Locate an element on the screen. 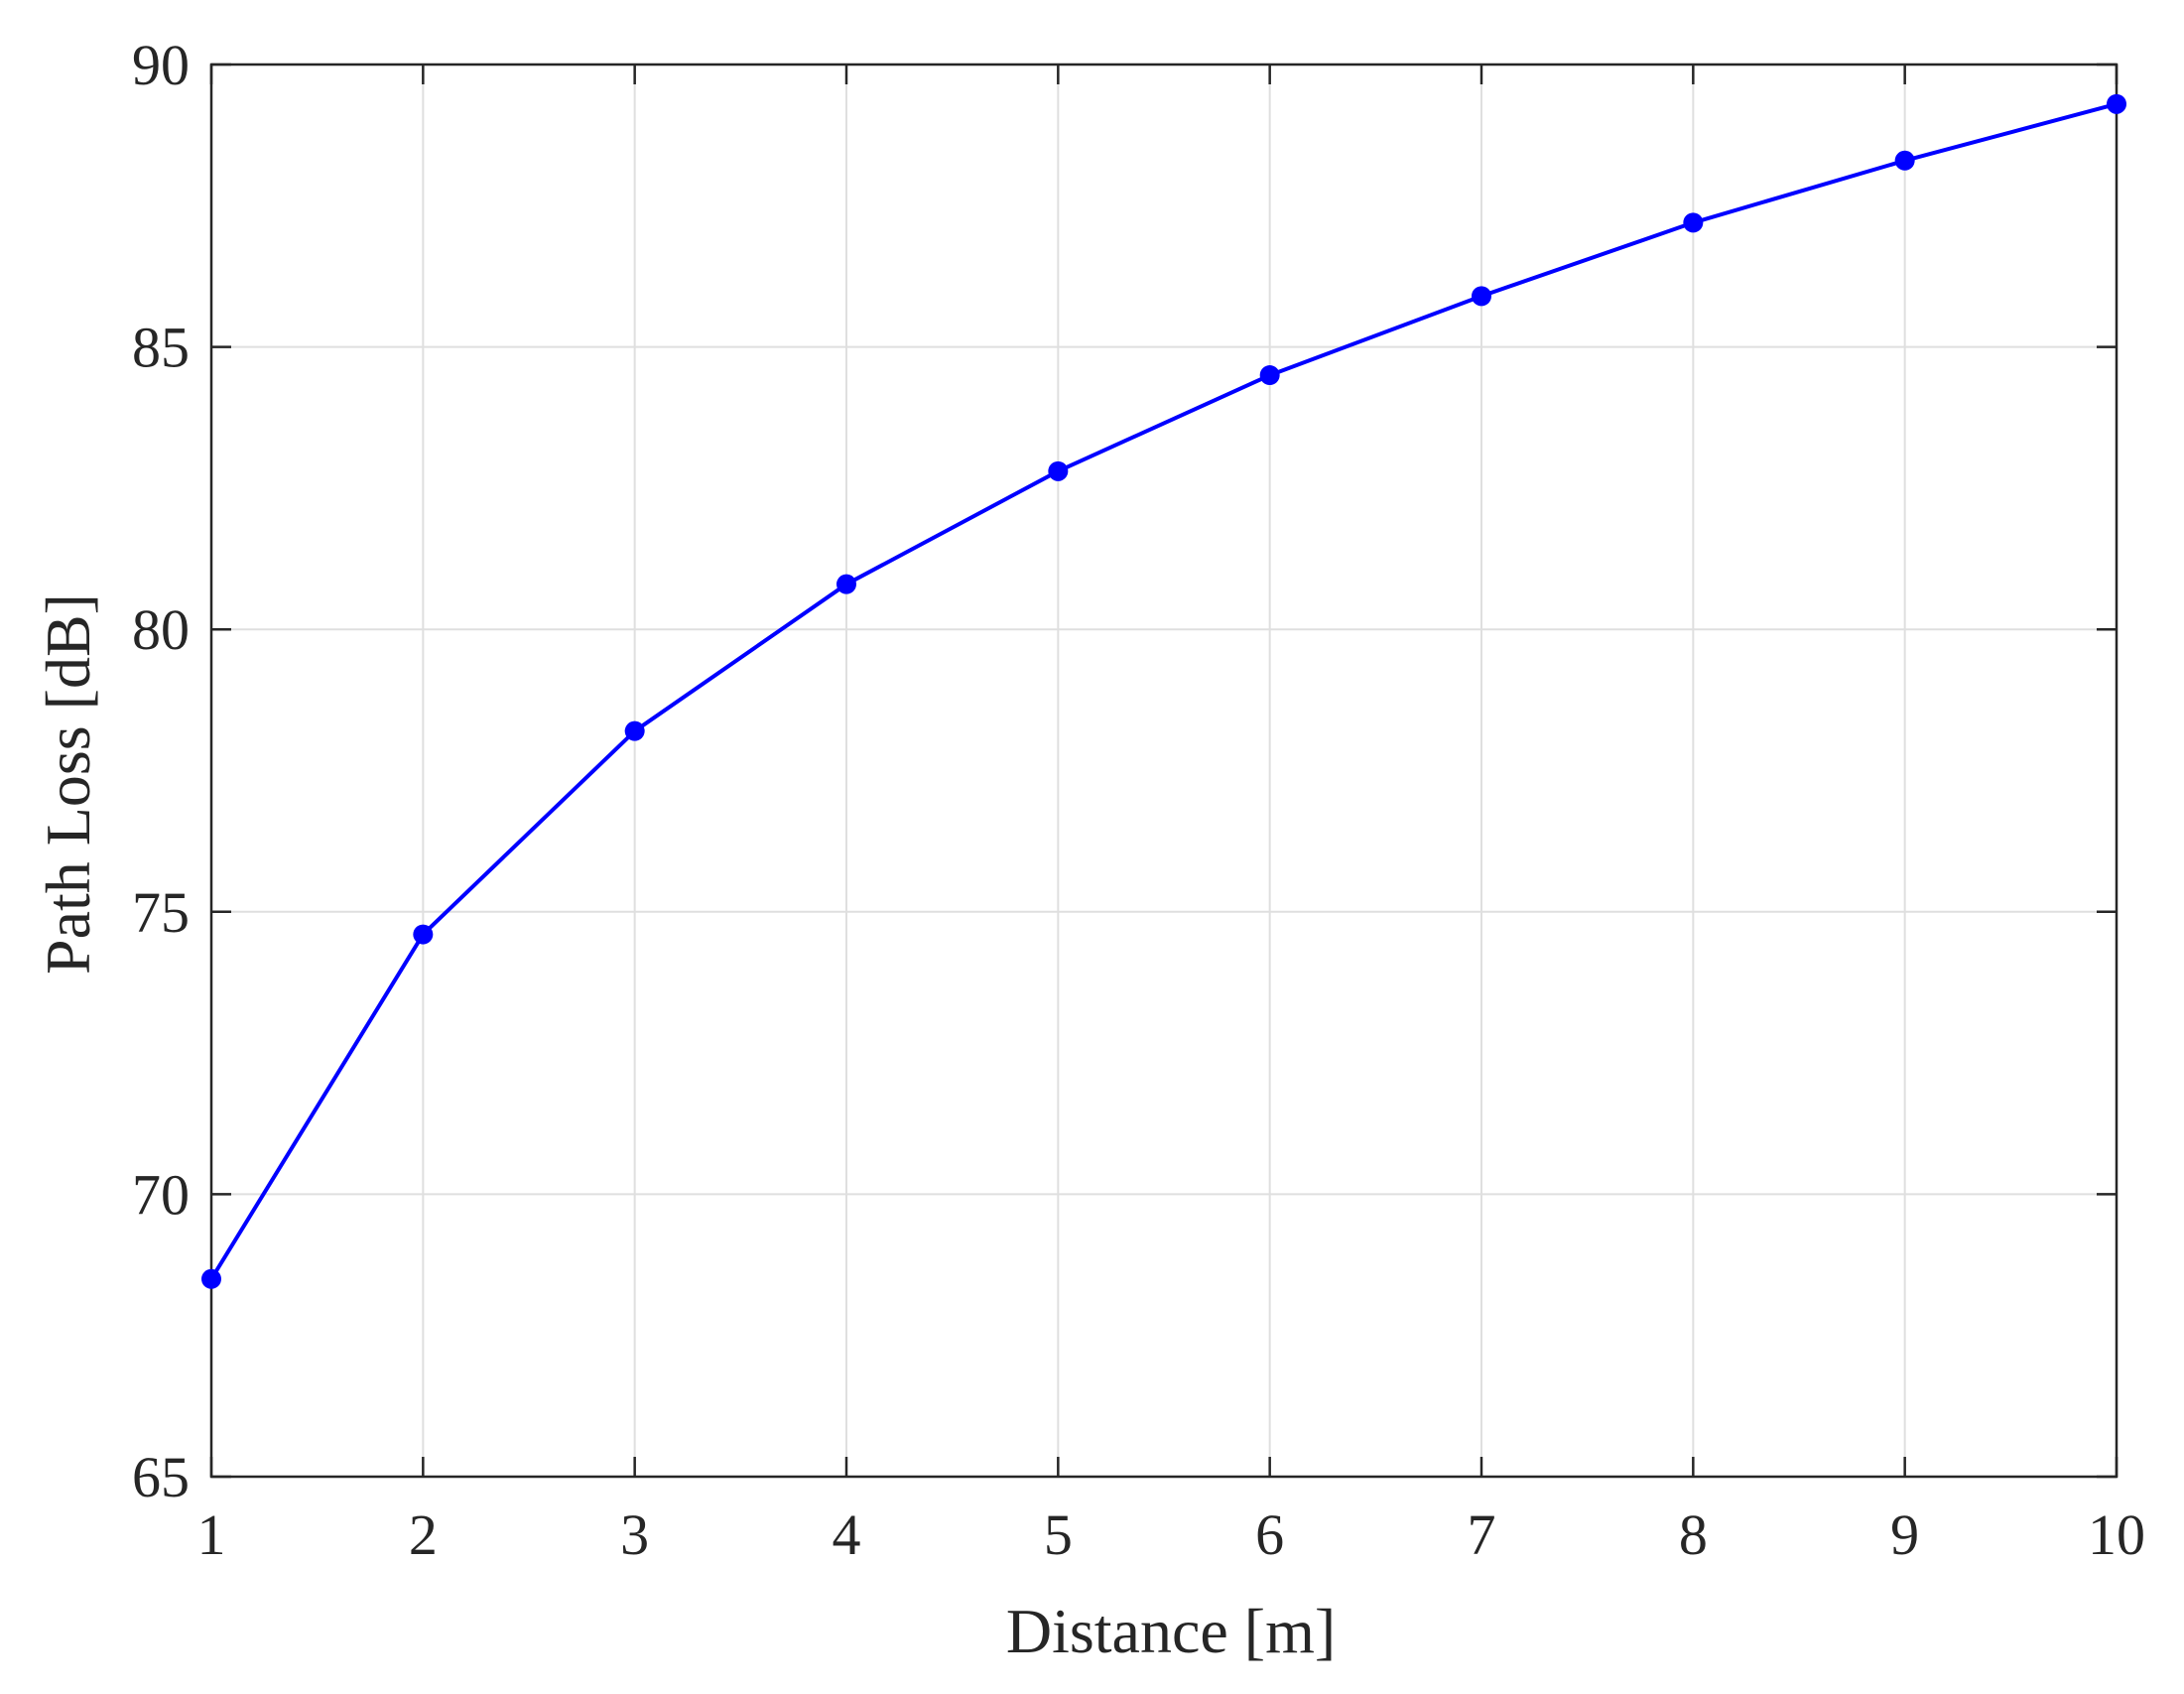 This screenshot has width=2184, height=1694. y-tick-label: 70 is located at coordinates (161, 1194).